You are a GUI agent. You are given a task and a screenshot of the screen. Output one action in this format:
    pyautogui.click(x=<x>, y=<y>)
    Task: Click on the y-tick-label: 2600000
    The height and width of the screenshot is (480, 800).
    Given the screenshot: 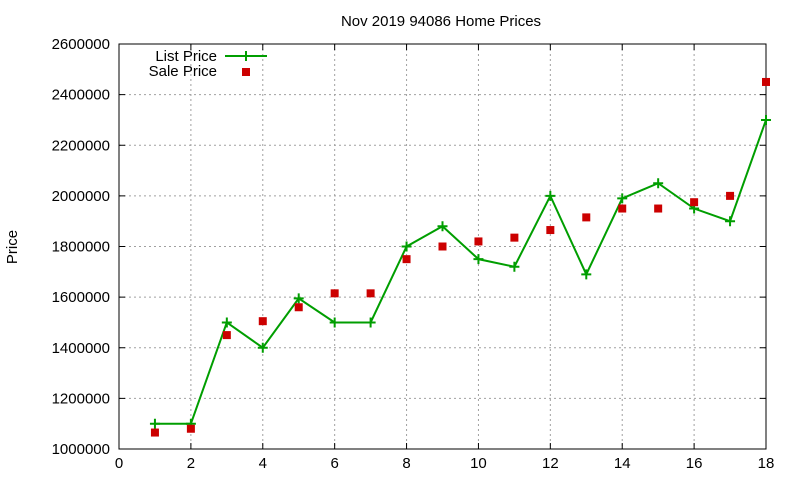 What is the action you would take?
    pyautogui.click(x=81, y=44)
    